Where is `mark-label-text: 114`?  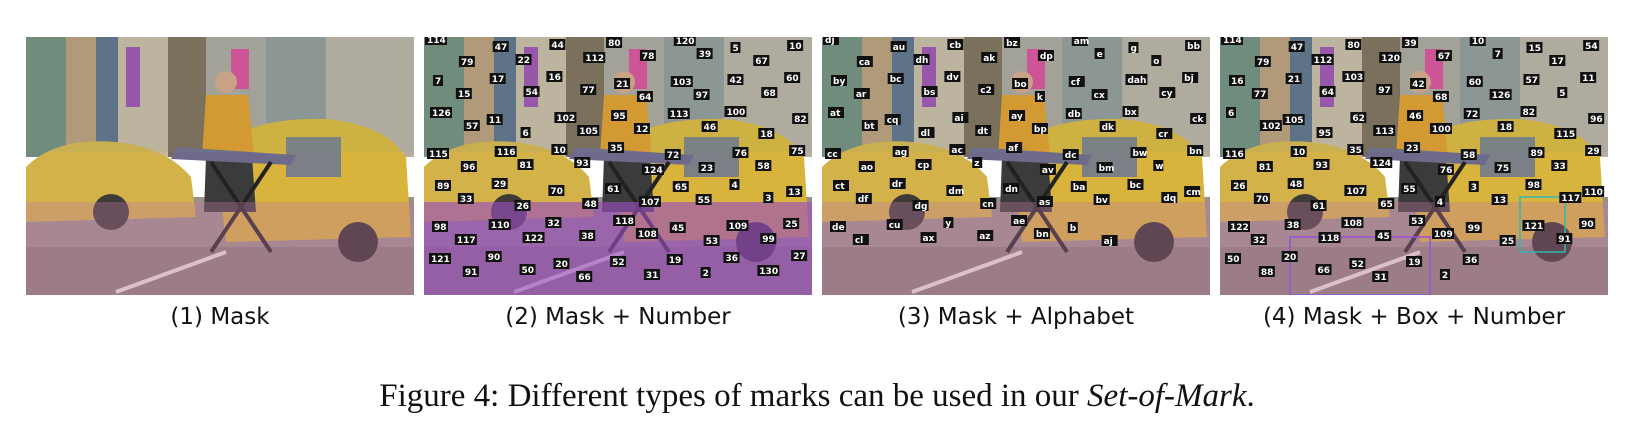 mark-label-text: 114 is located at coordinates (1232, 41).